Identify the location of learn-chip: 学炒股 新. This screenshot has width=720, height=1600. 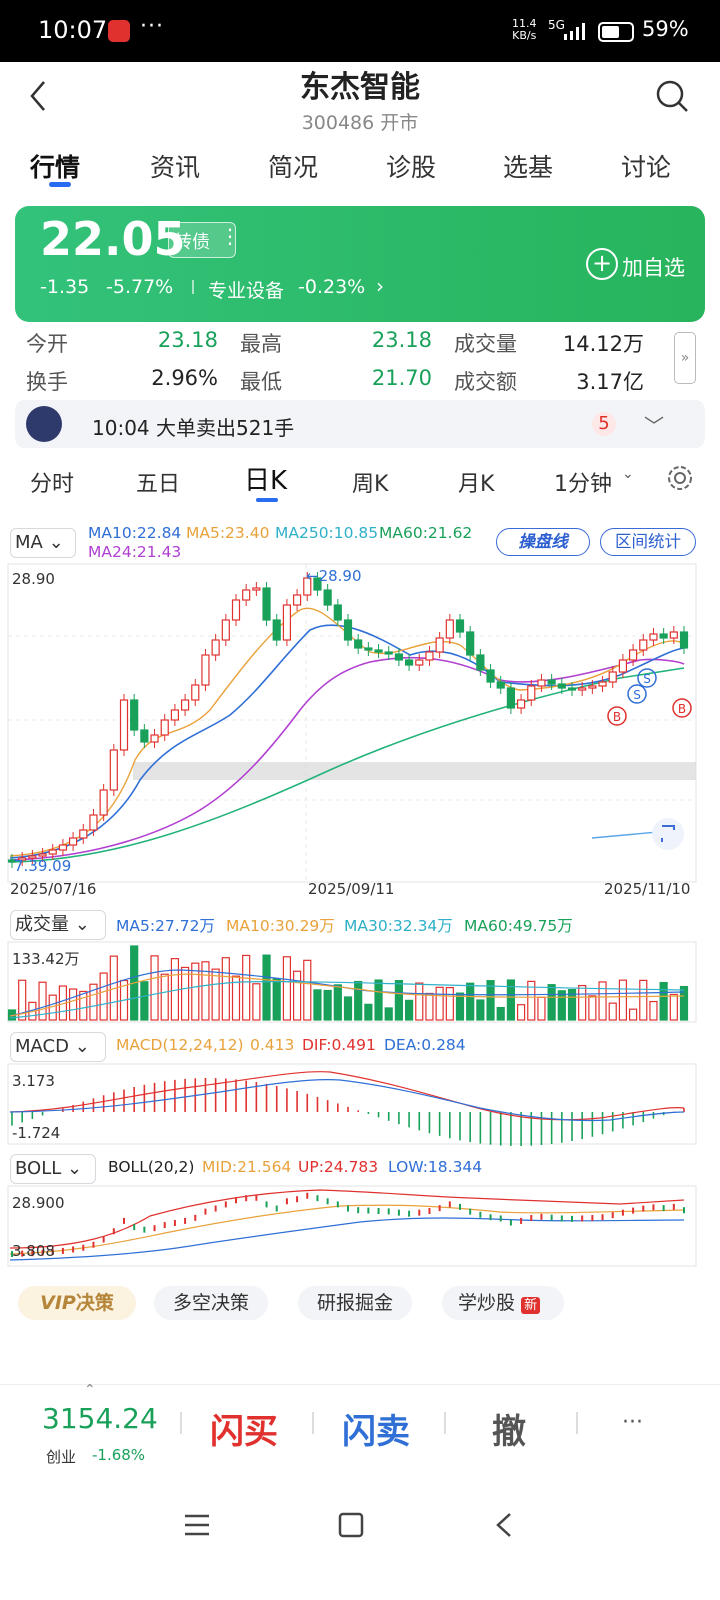
(503, 1303).